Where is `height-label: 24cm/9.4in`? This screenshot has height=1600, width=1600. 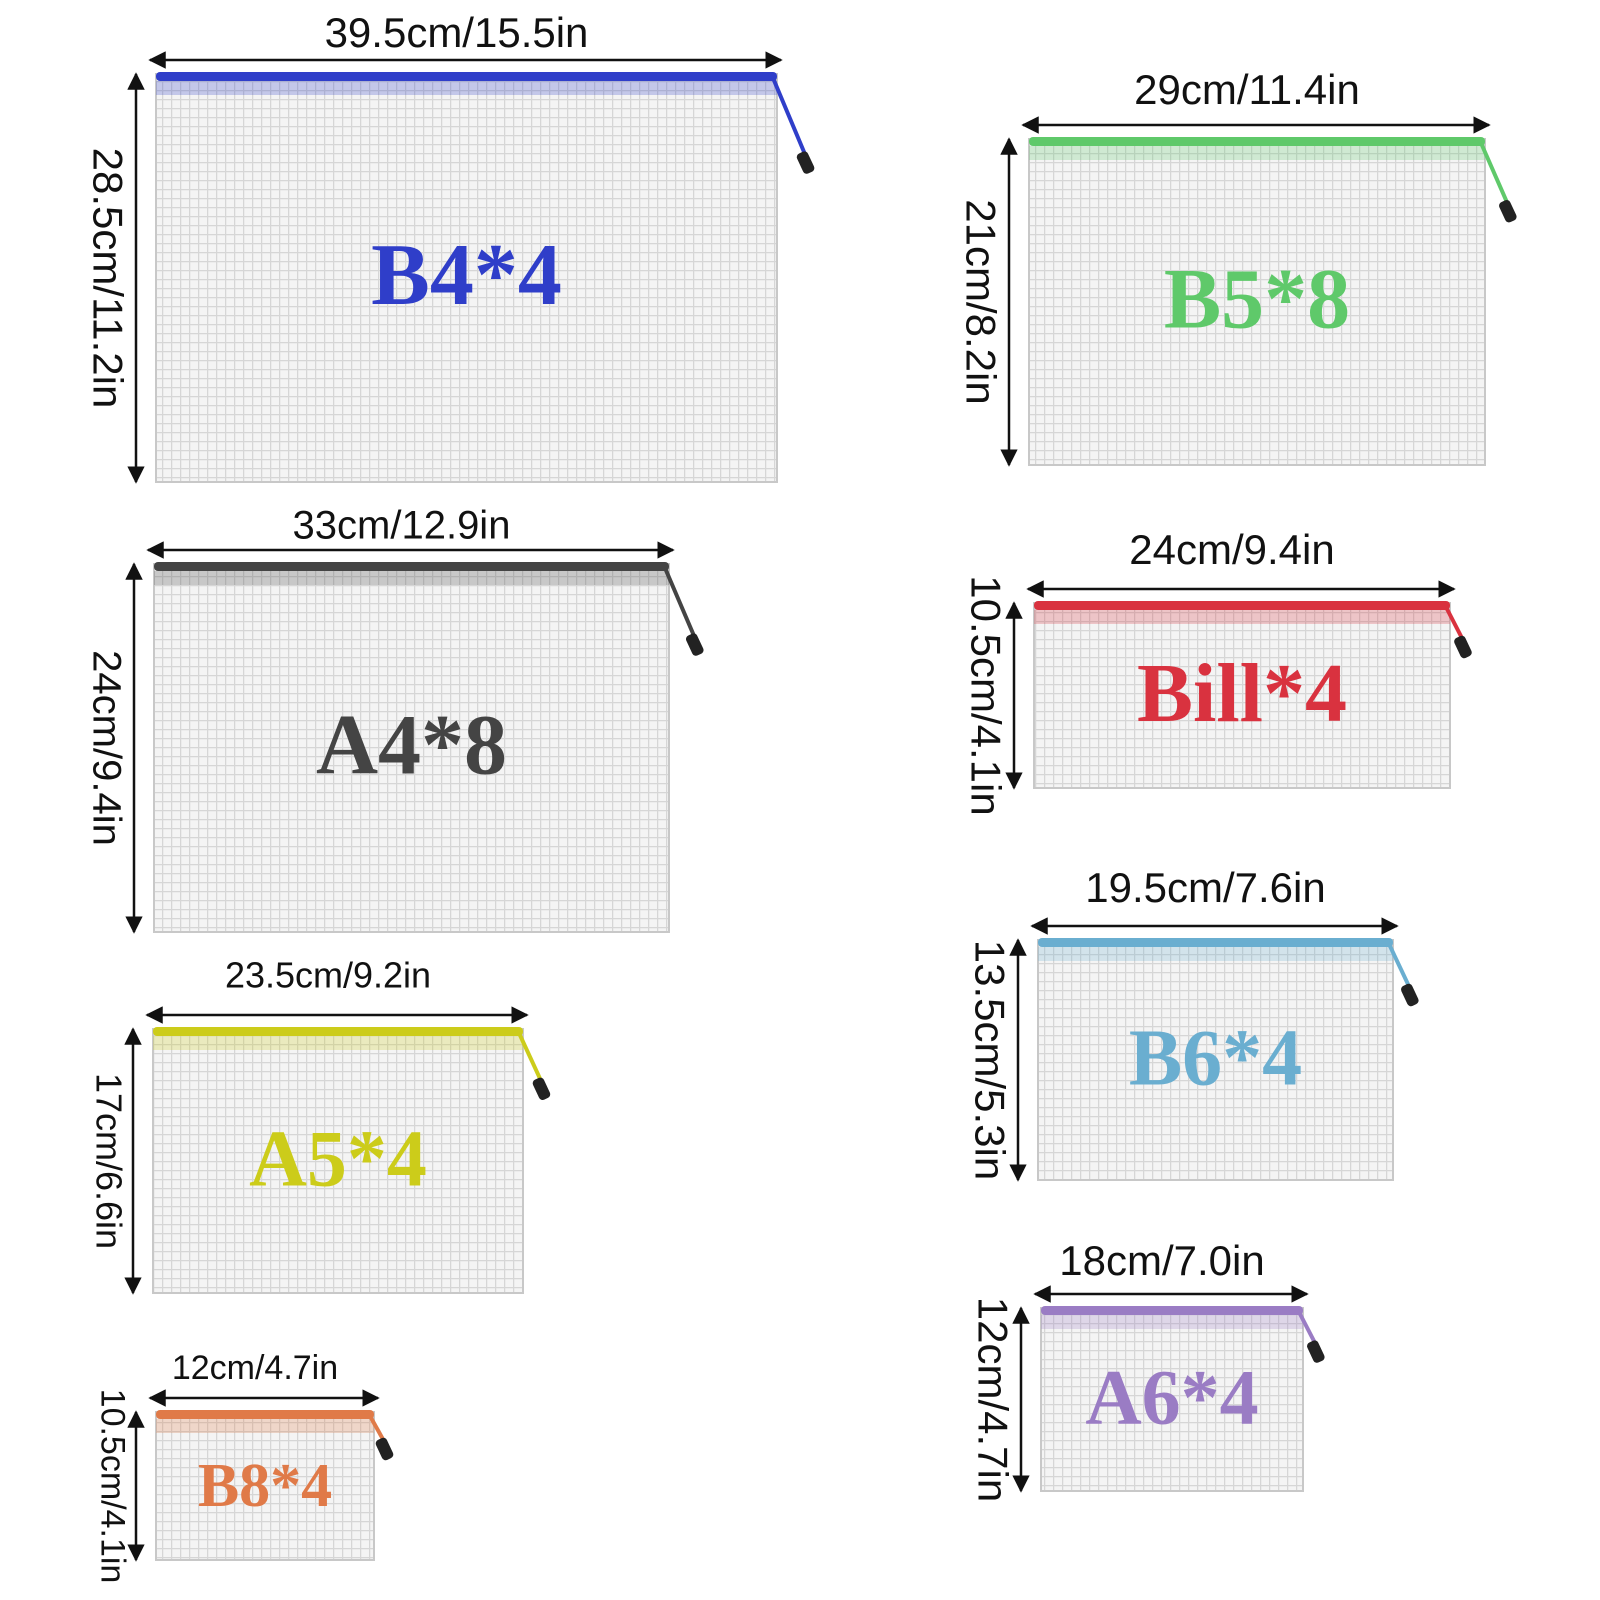
height-label: 24cm/9.4in is located at coordinates (106, 748).